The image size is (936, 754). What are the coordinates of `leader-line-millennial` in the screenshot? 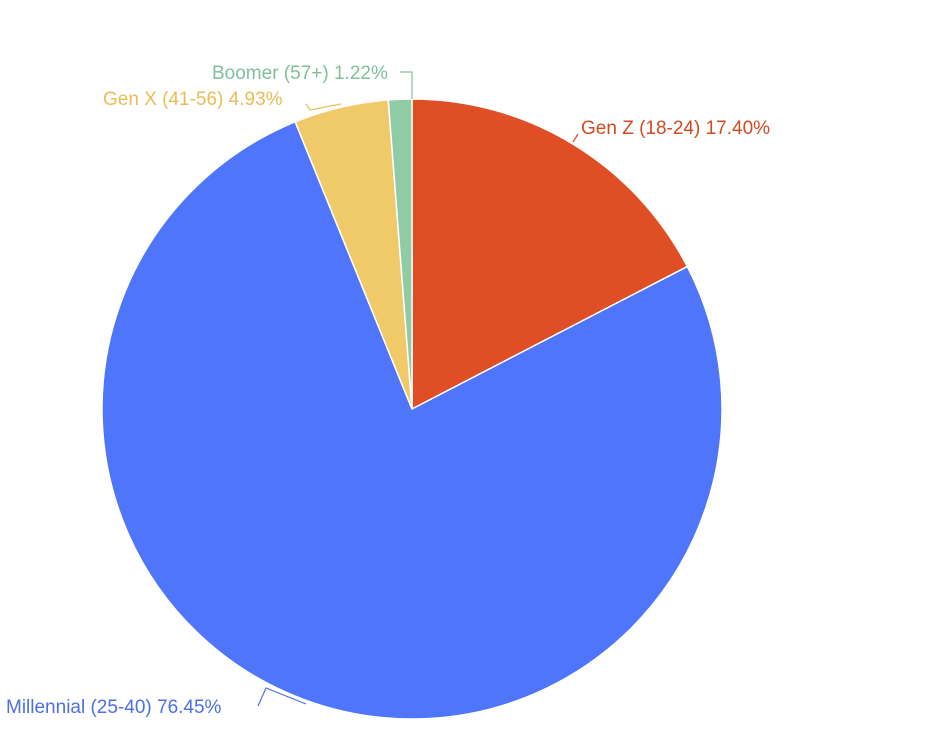 It's located at (282, 697).